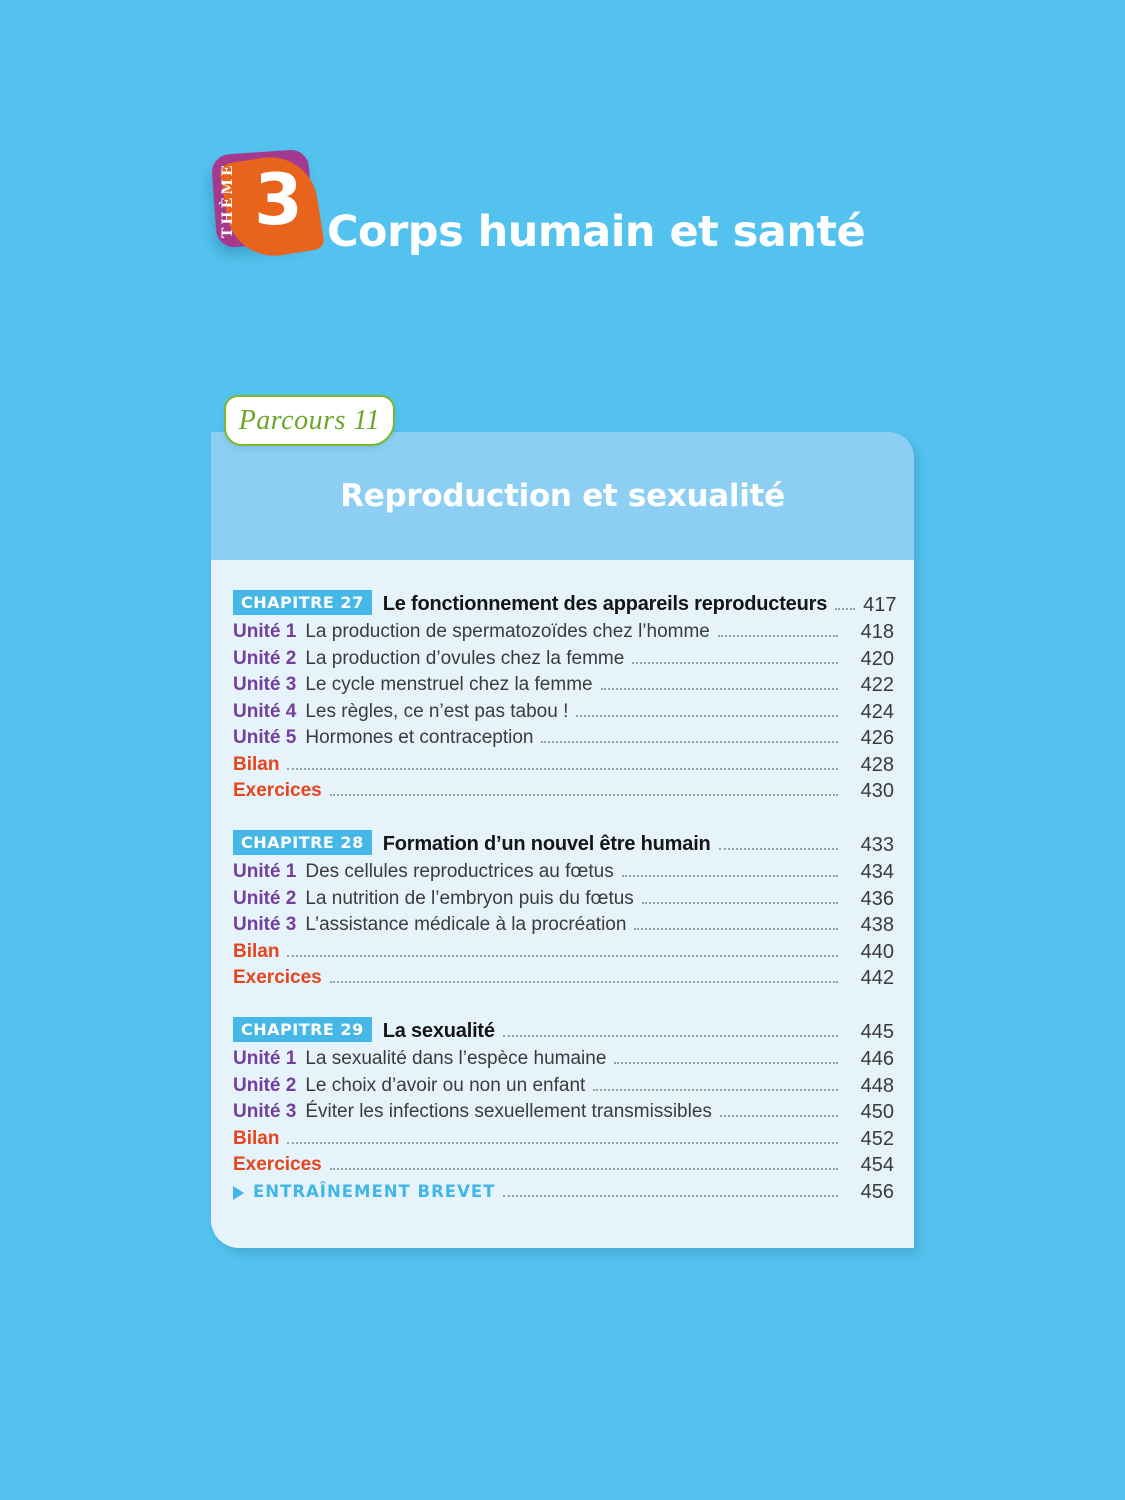  I want to click on chapter-heading-row: CHAPITRE 29 La sexualité 445, so click(563, 1029).